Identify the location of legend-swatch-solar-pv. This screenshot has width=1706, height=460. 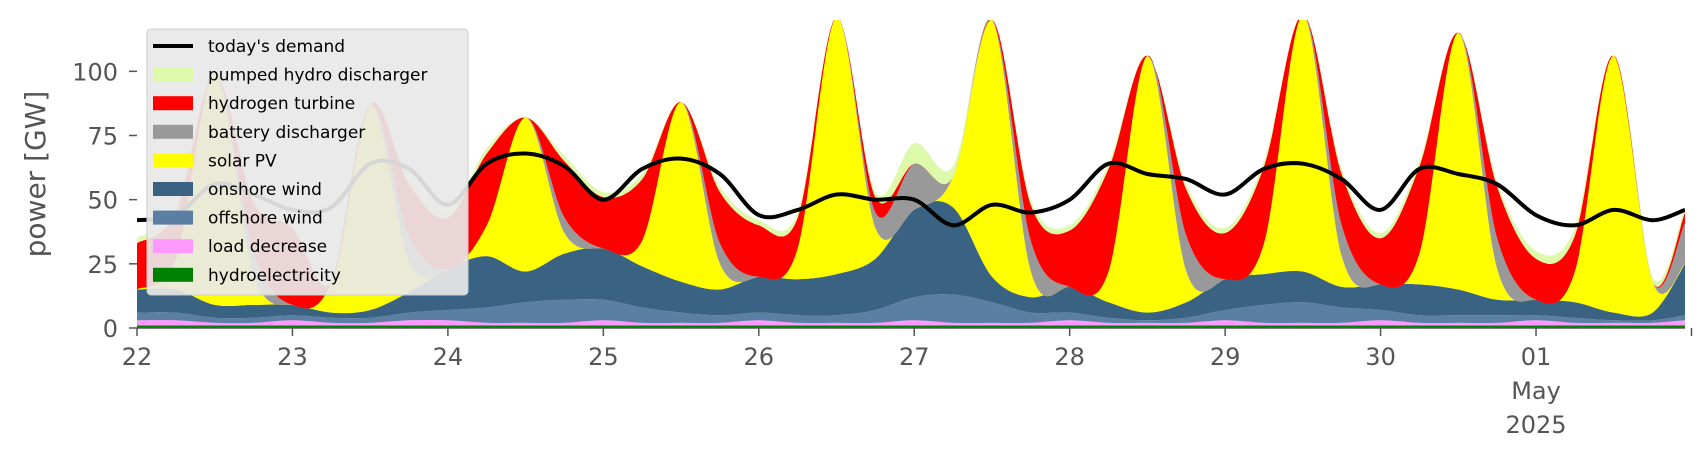
(173, 160).